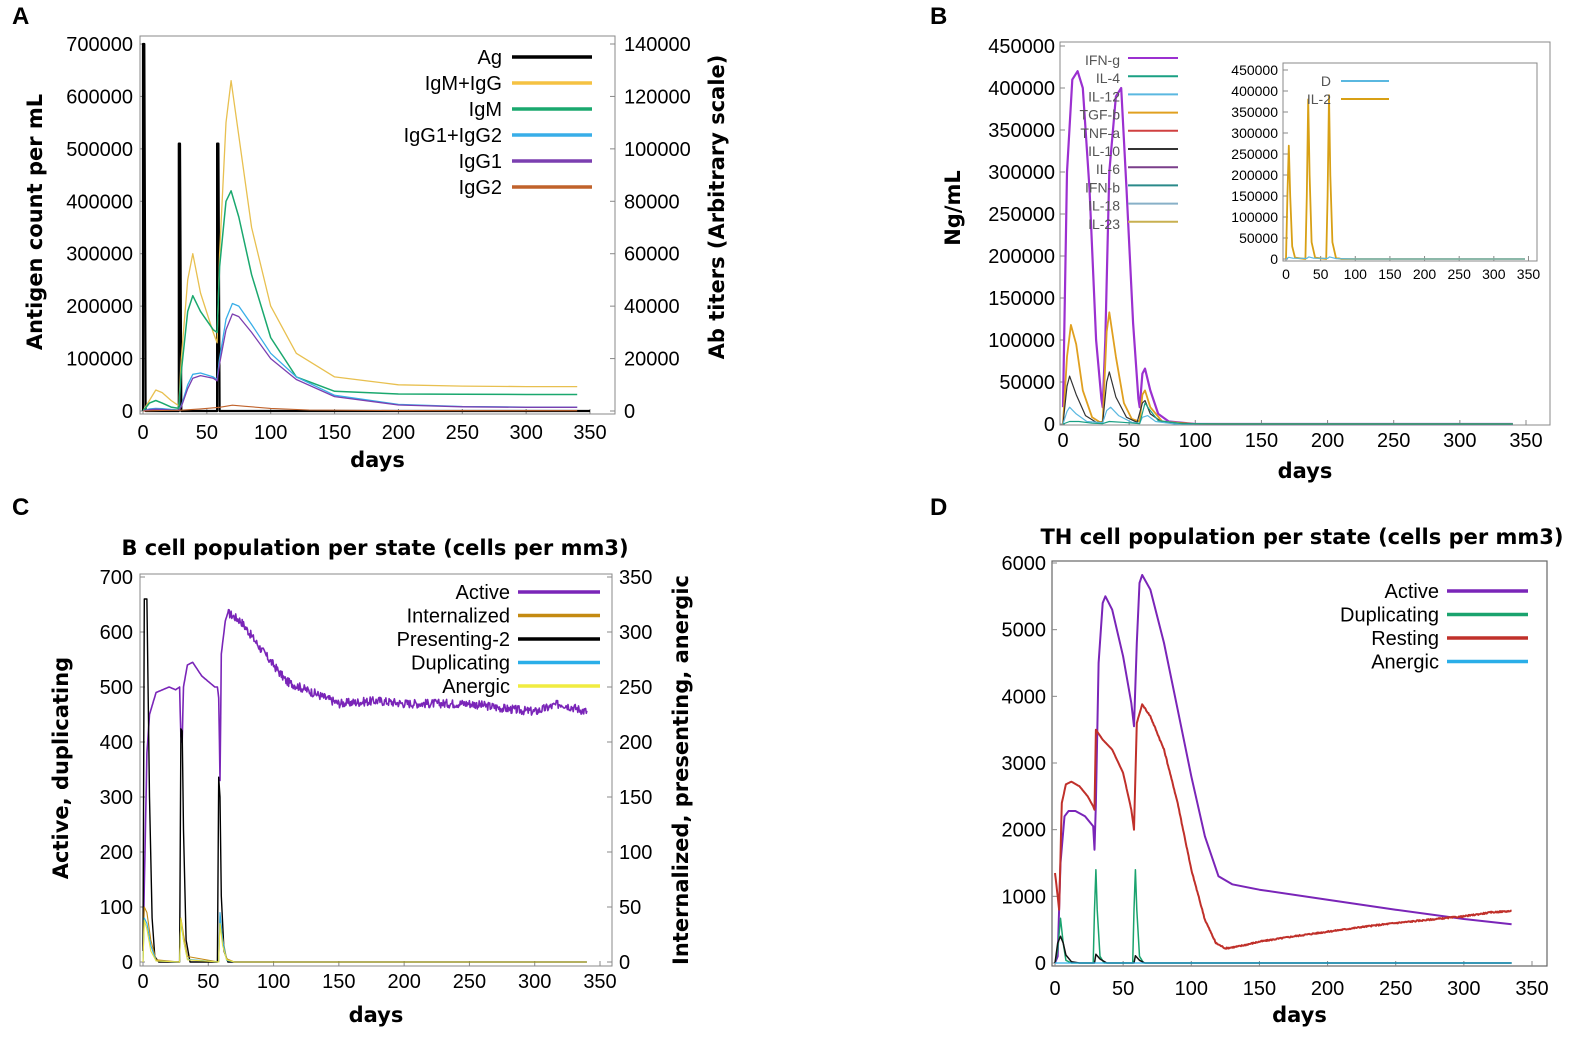 This screenshot has width=1594, height=1058. Describe the element at coordinates (483, 593) in the screenshot. I see `c-legend-label: Active` at that location.